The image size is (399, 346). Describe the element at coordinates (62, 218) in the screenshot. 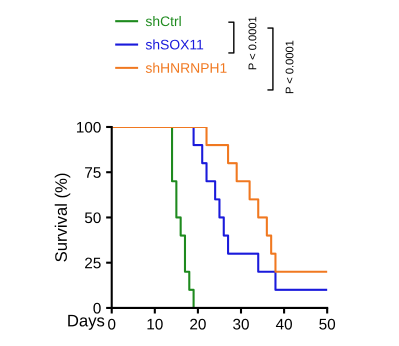

I see `y-axis-title: Survival (%)` at that location.